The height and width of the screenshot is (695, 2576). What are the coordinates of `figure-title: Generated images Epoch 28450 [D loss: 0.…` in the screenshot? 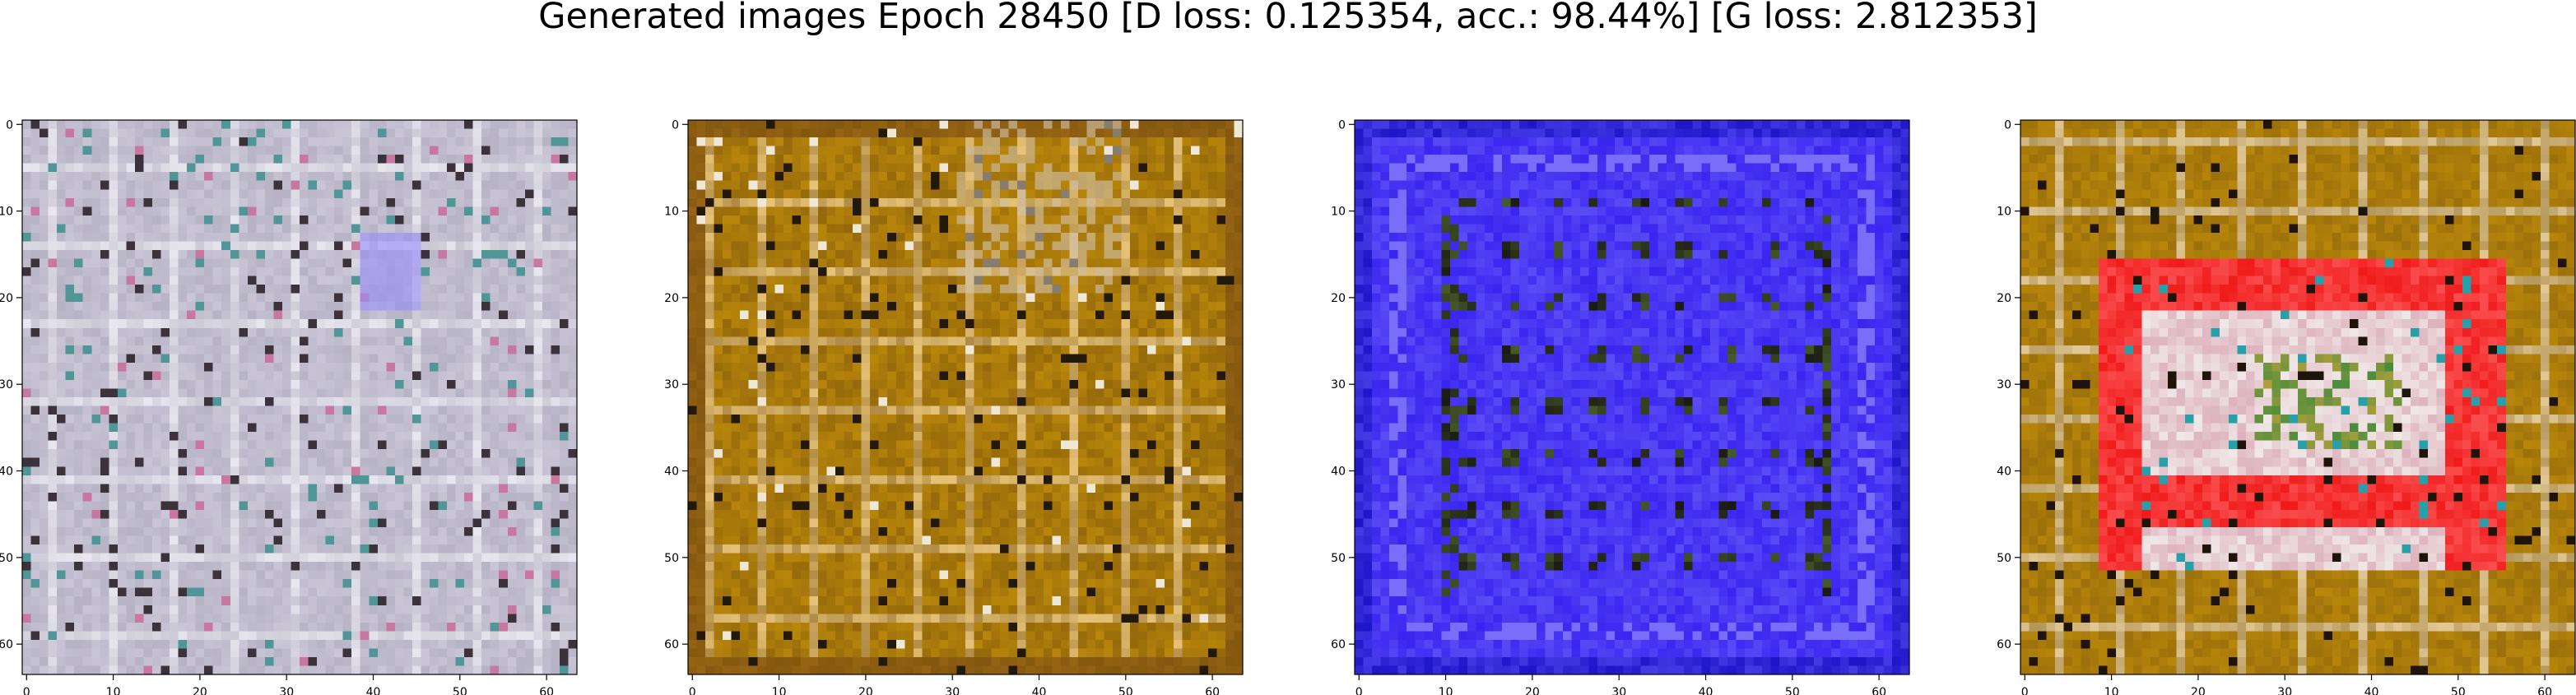 It's located at (1288, 18).